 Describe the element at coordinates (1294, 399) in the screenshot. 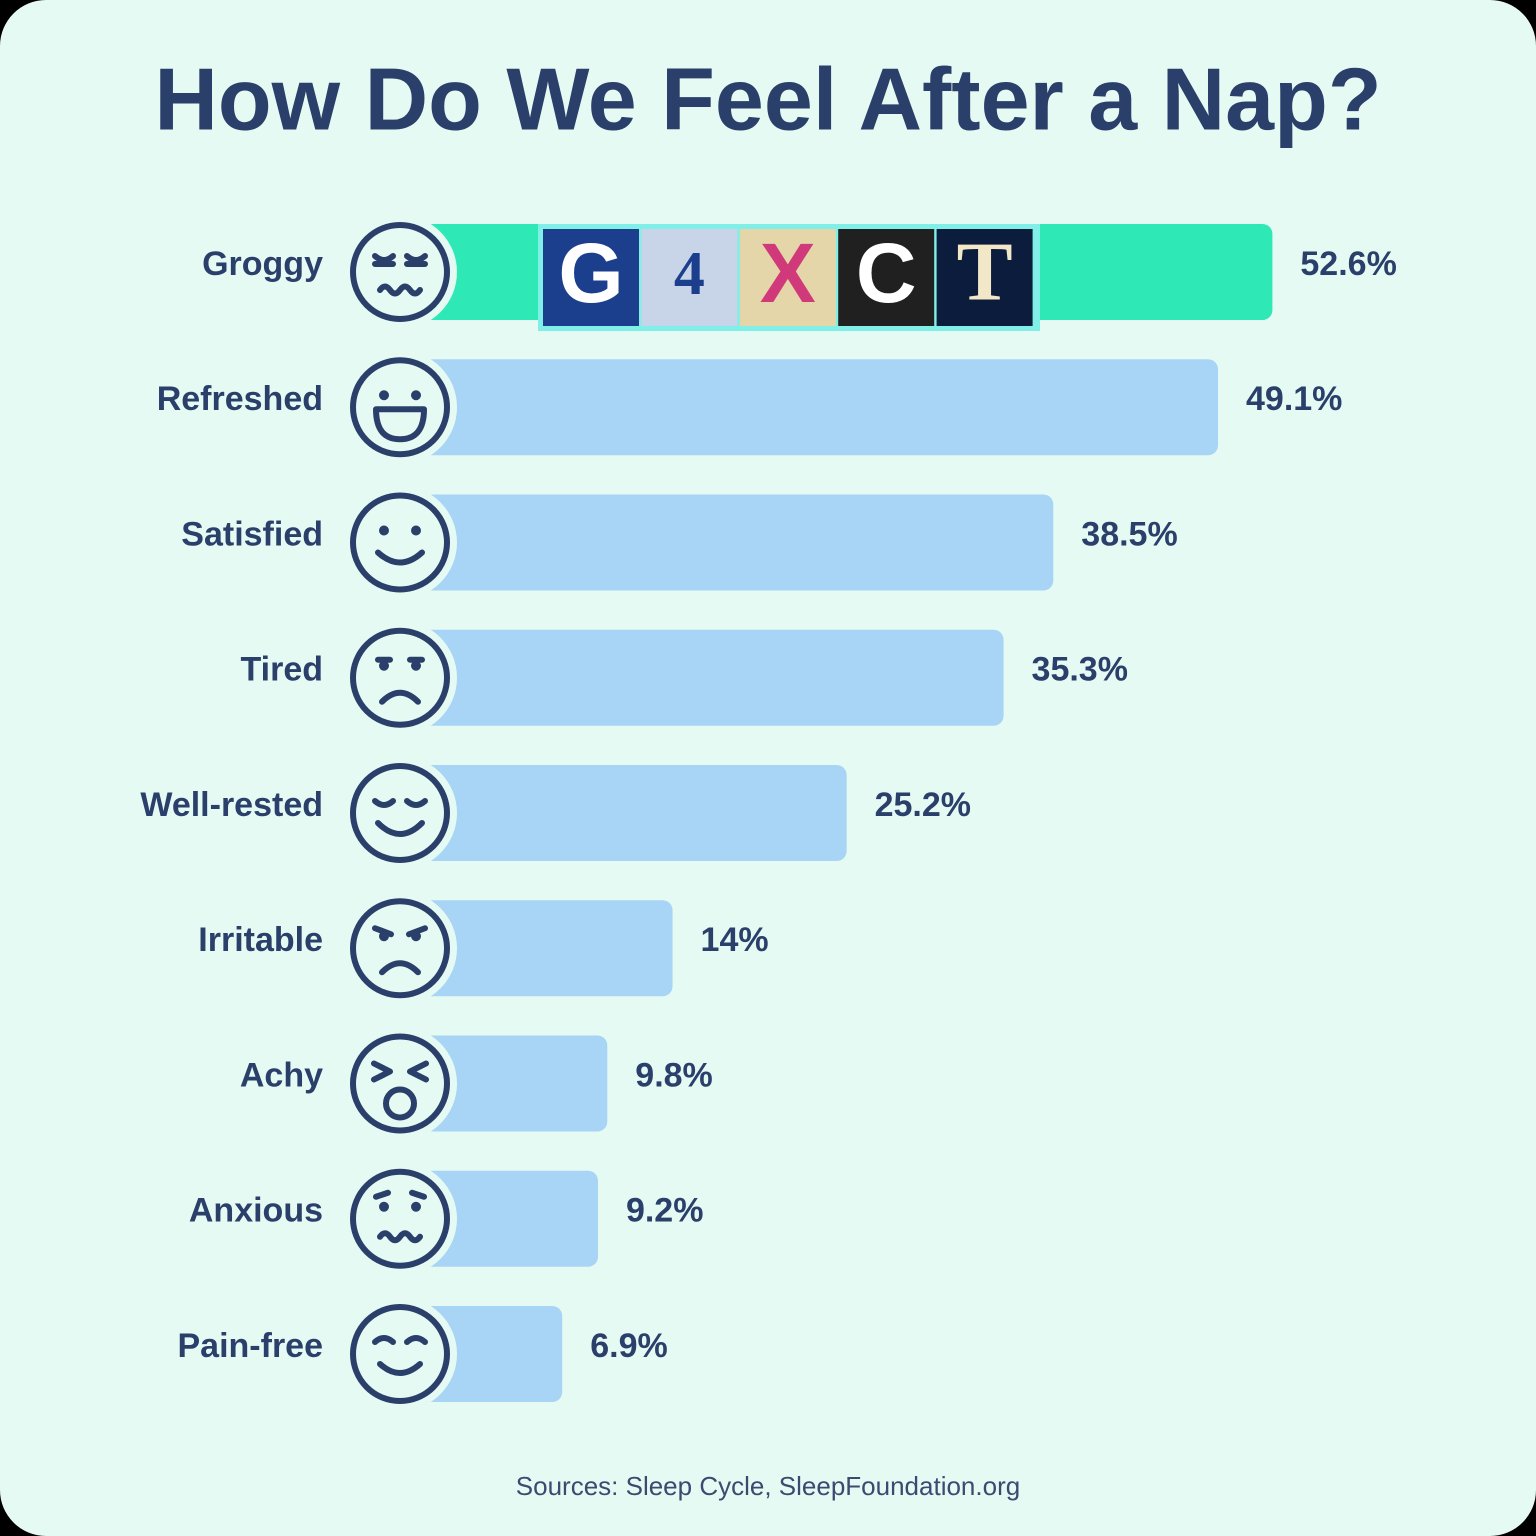

I see `value-label: 49.1%` at that location.